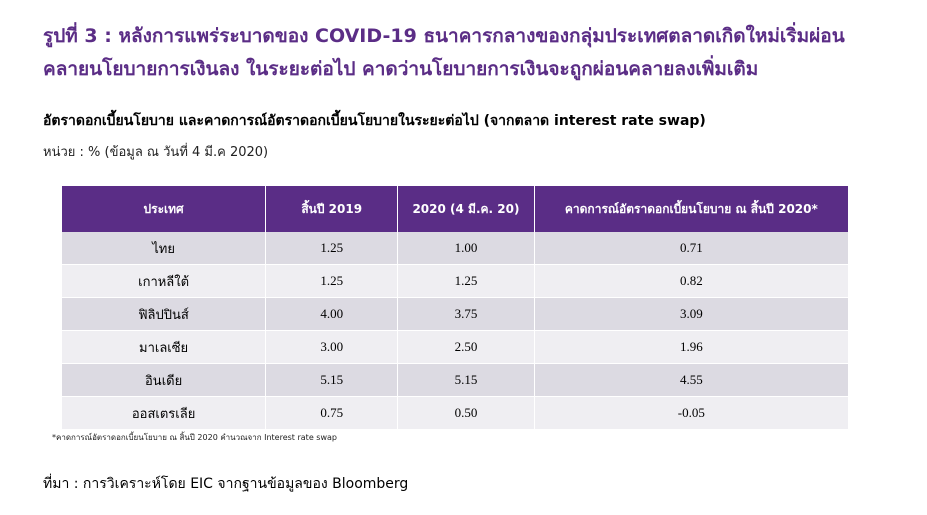  I want to click on cell-country: อินเดีย, so click(164, 380).